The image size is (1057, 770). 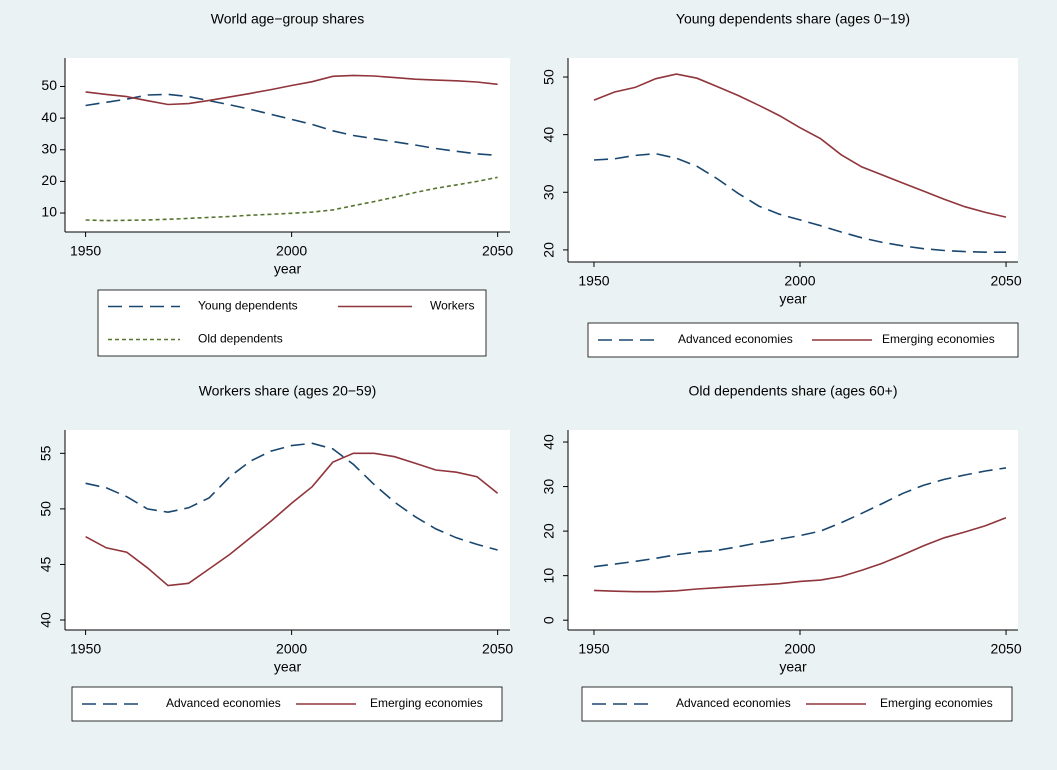 I want to click on y-tick-label: 45, so click(x=46, y=564).